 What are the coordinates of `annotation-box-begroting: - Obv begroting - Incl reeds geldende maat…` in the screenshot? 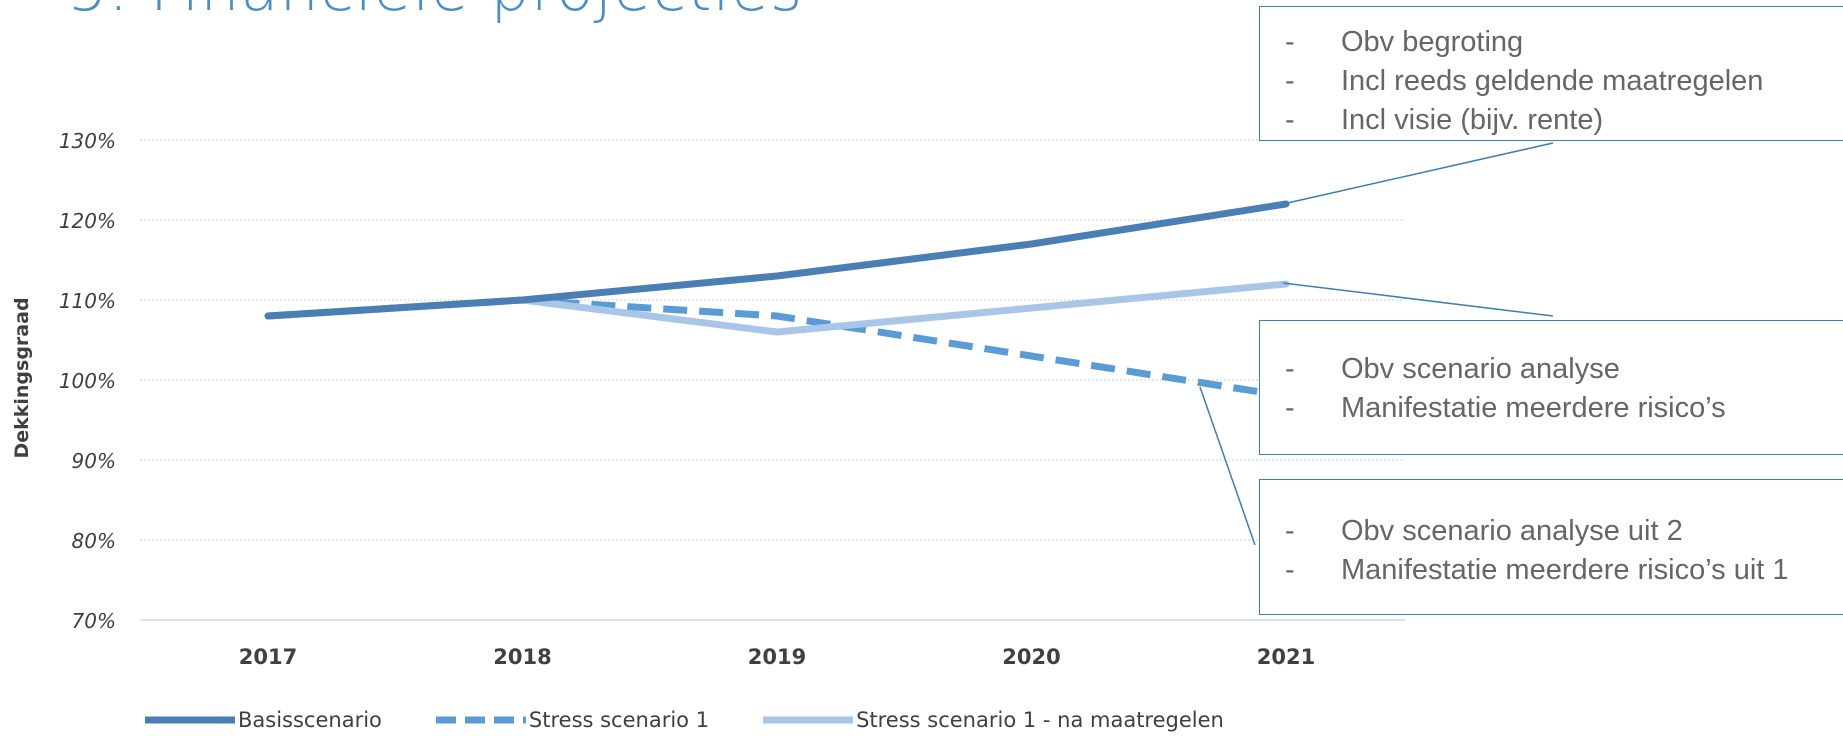 It's located at (1551, 73).